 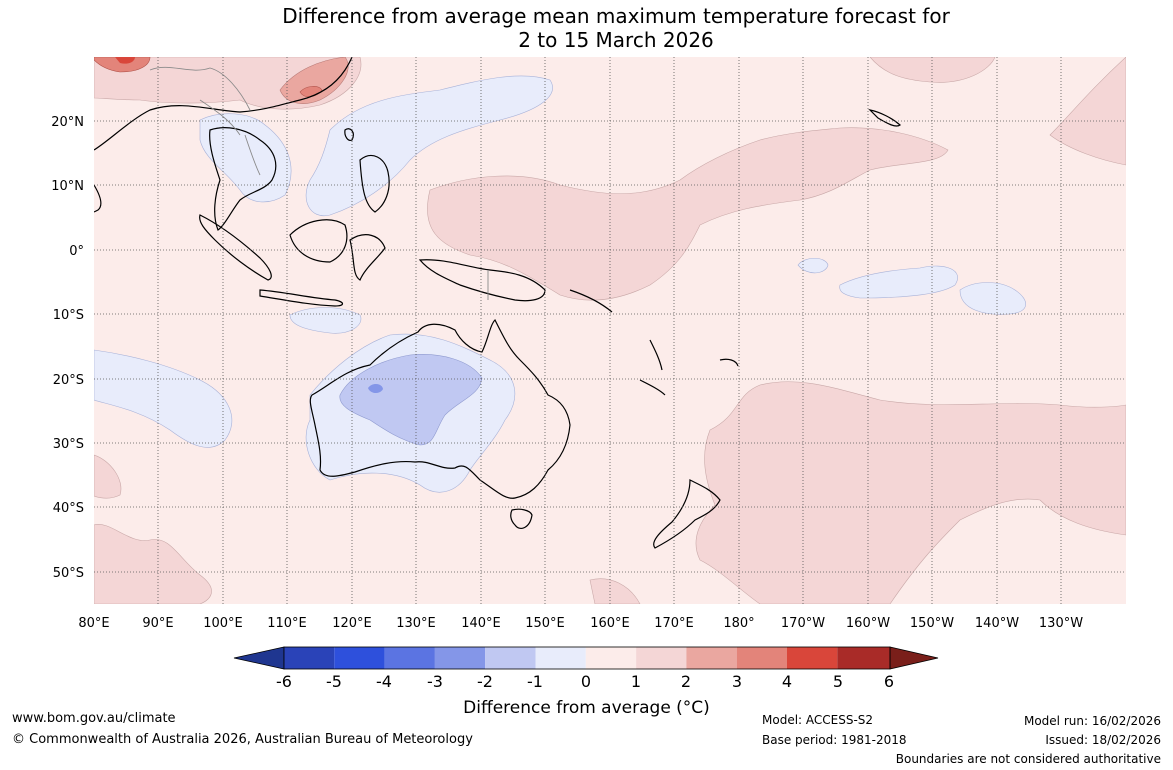 I want to click on coast-indochina, so click(x=243, y=179).